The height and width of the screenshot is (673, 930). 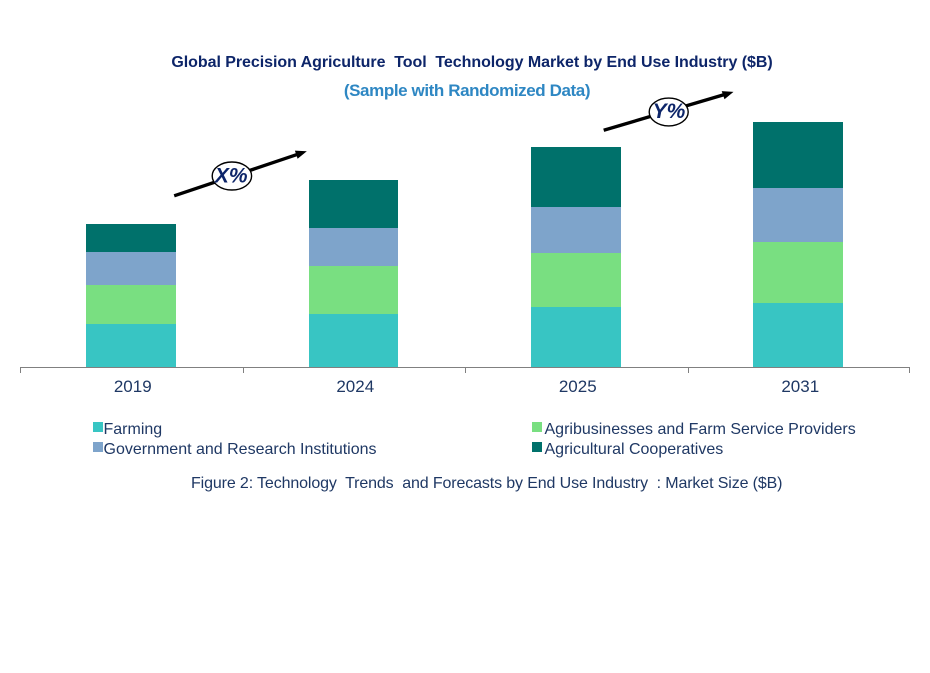 What do you see at coordinates (669, 111) in the screenshot?
I see `svg-text: Y%` at bounding box center [669, 111].